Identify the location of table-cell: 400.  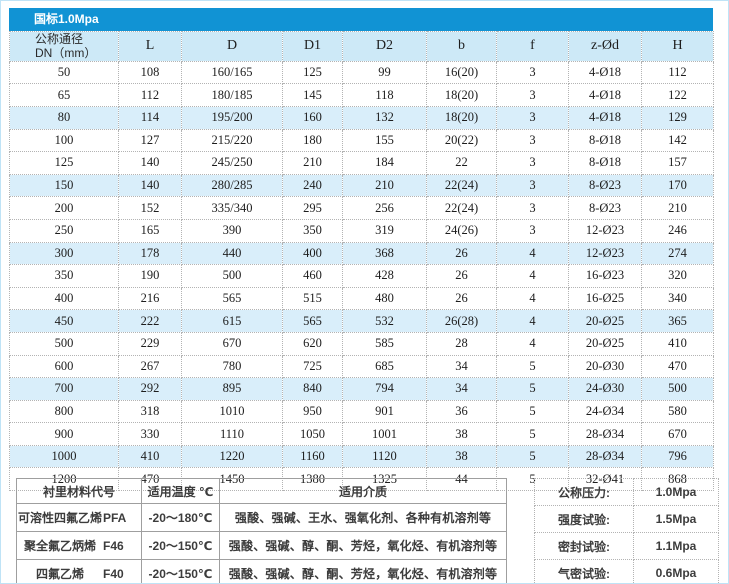
(64, 298).